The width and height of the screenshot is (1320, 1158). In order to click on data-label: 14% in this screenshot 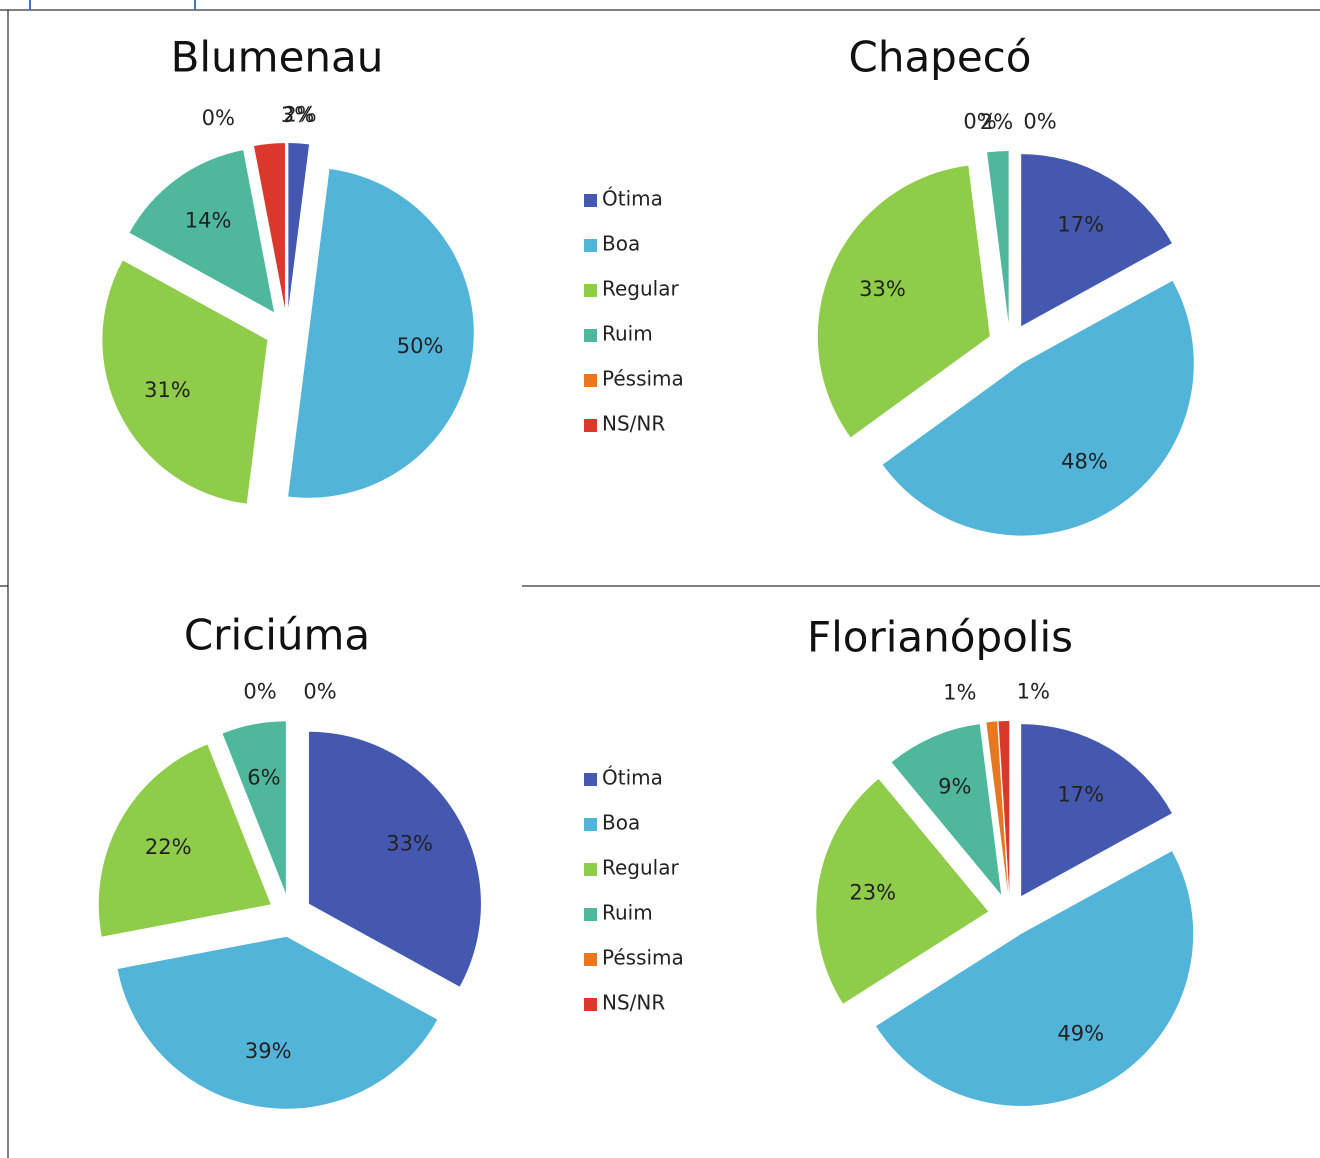, I will do `click(208, 220)`.